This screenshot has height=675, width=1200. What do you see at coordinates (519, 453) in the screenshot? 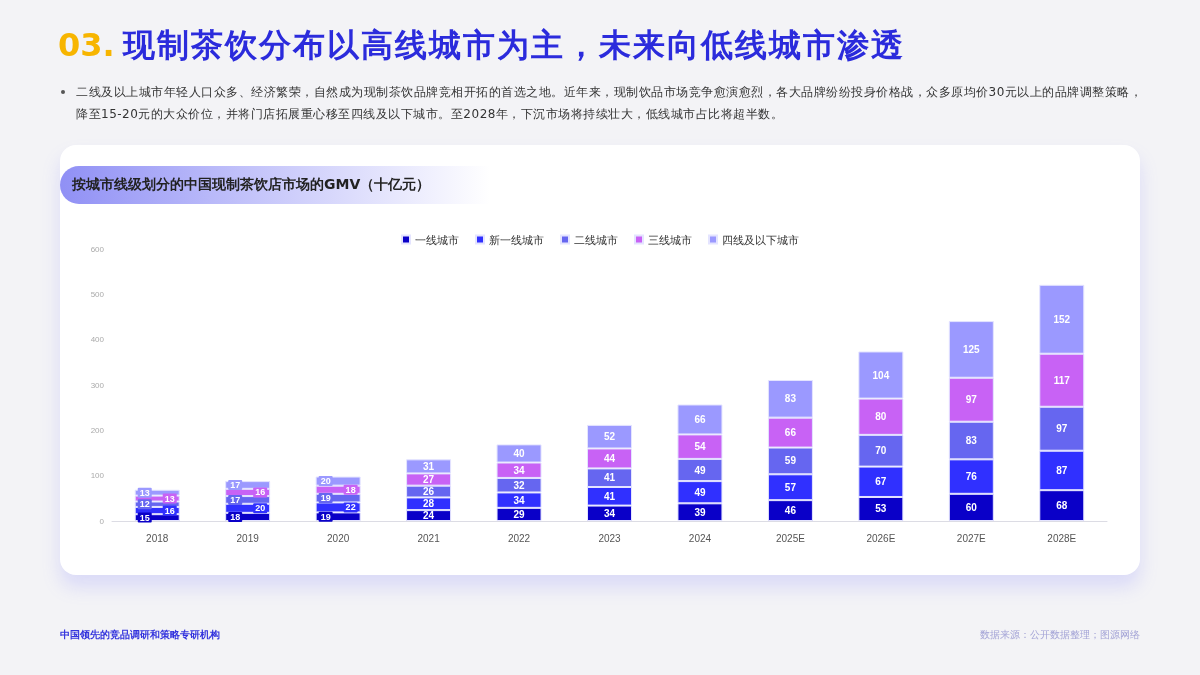
I see `data-label: 40` at bounding box center [519, 453].